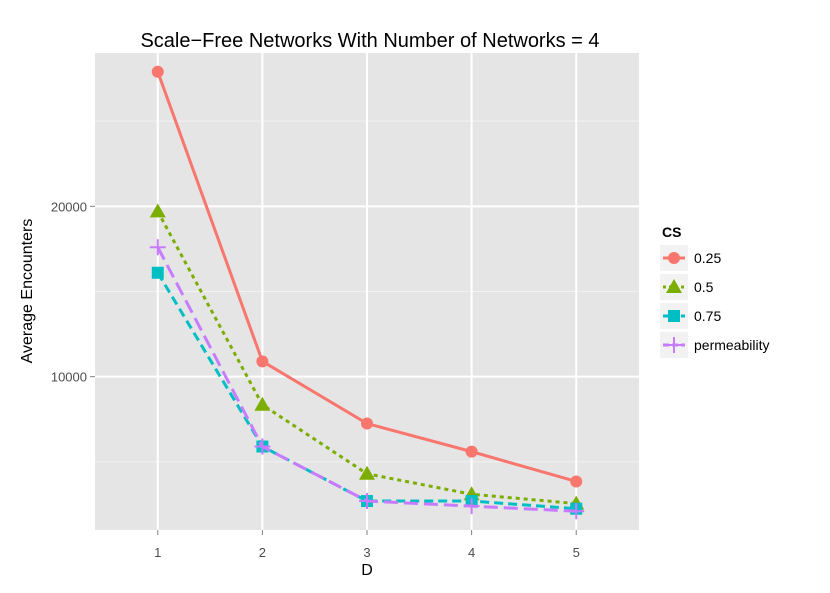 The image size is (830, 593). Describe the element at coordinates (690, 258) in the screenshot. I see `legend-item: 0.25` at that location.